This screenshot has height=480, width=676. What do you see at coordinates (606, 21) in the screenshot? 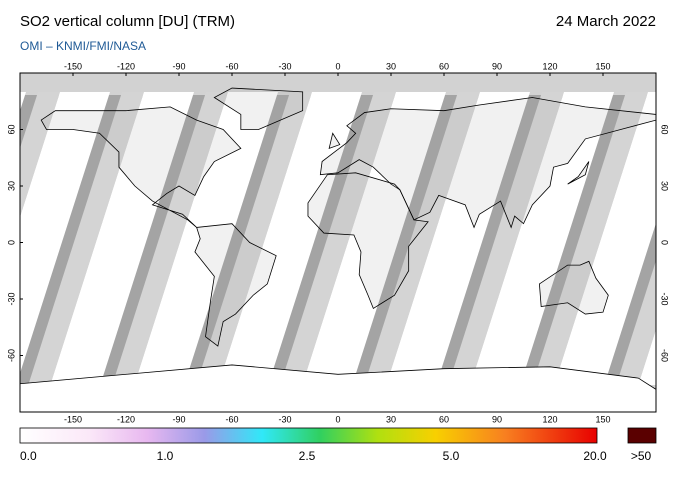
I see `date: 24 March 2022` at bounding box center [606, 21].